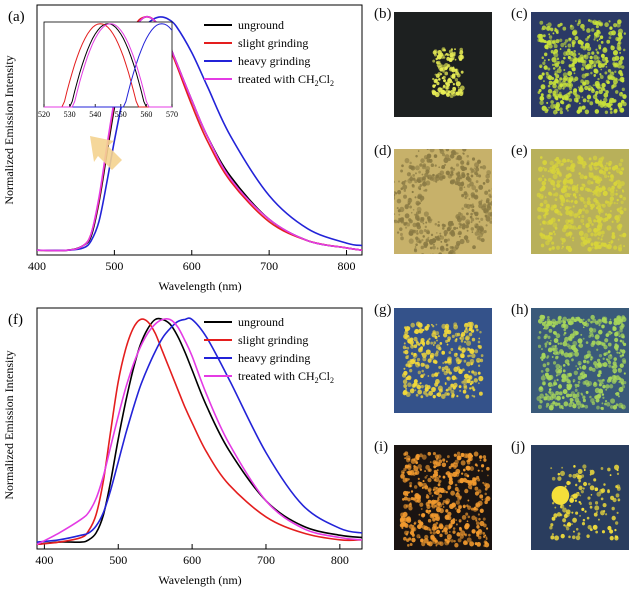  What do you see at coordinates (383, 151) in the screenshot?
I see `panel-label-d: (d)` at bounding box center [383, 151].